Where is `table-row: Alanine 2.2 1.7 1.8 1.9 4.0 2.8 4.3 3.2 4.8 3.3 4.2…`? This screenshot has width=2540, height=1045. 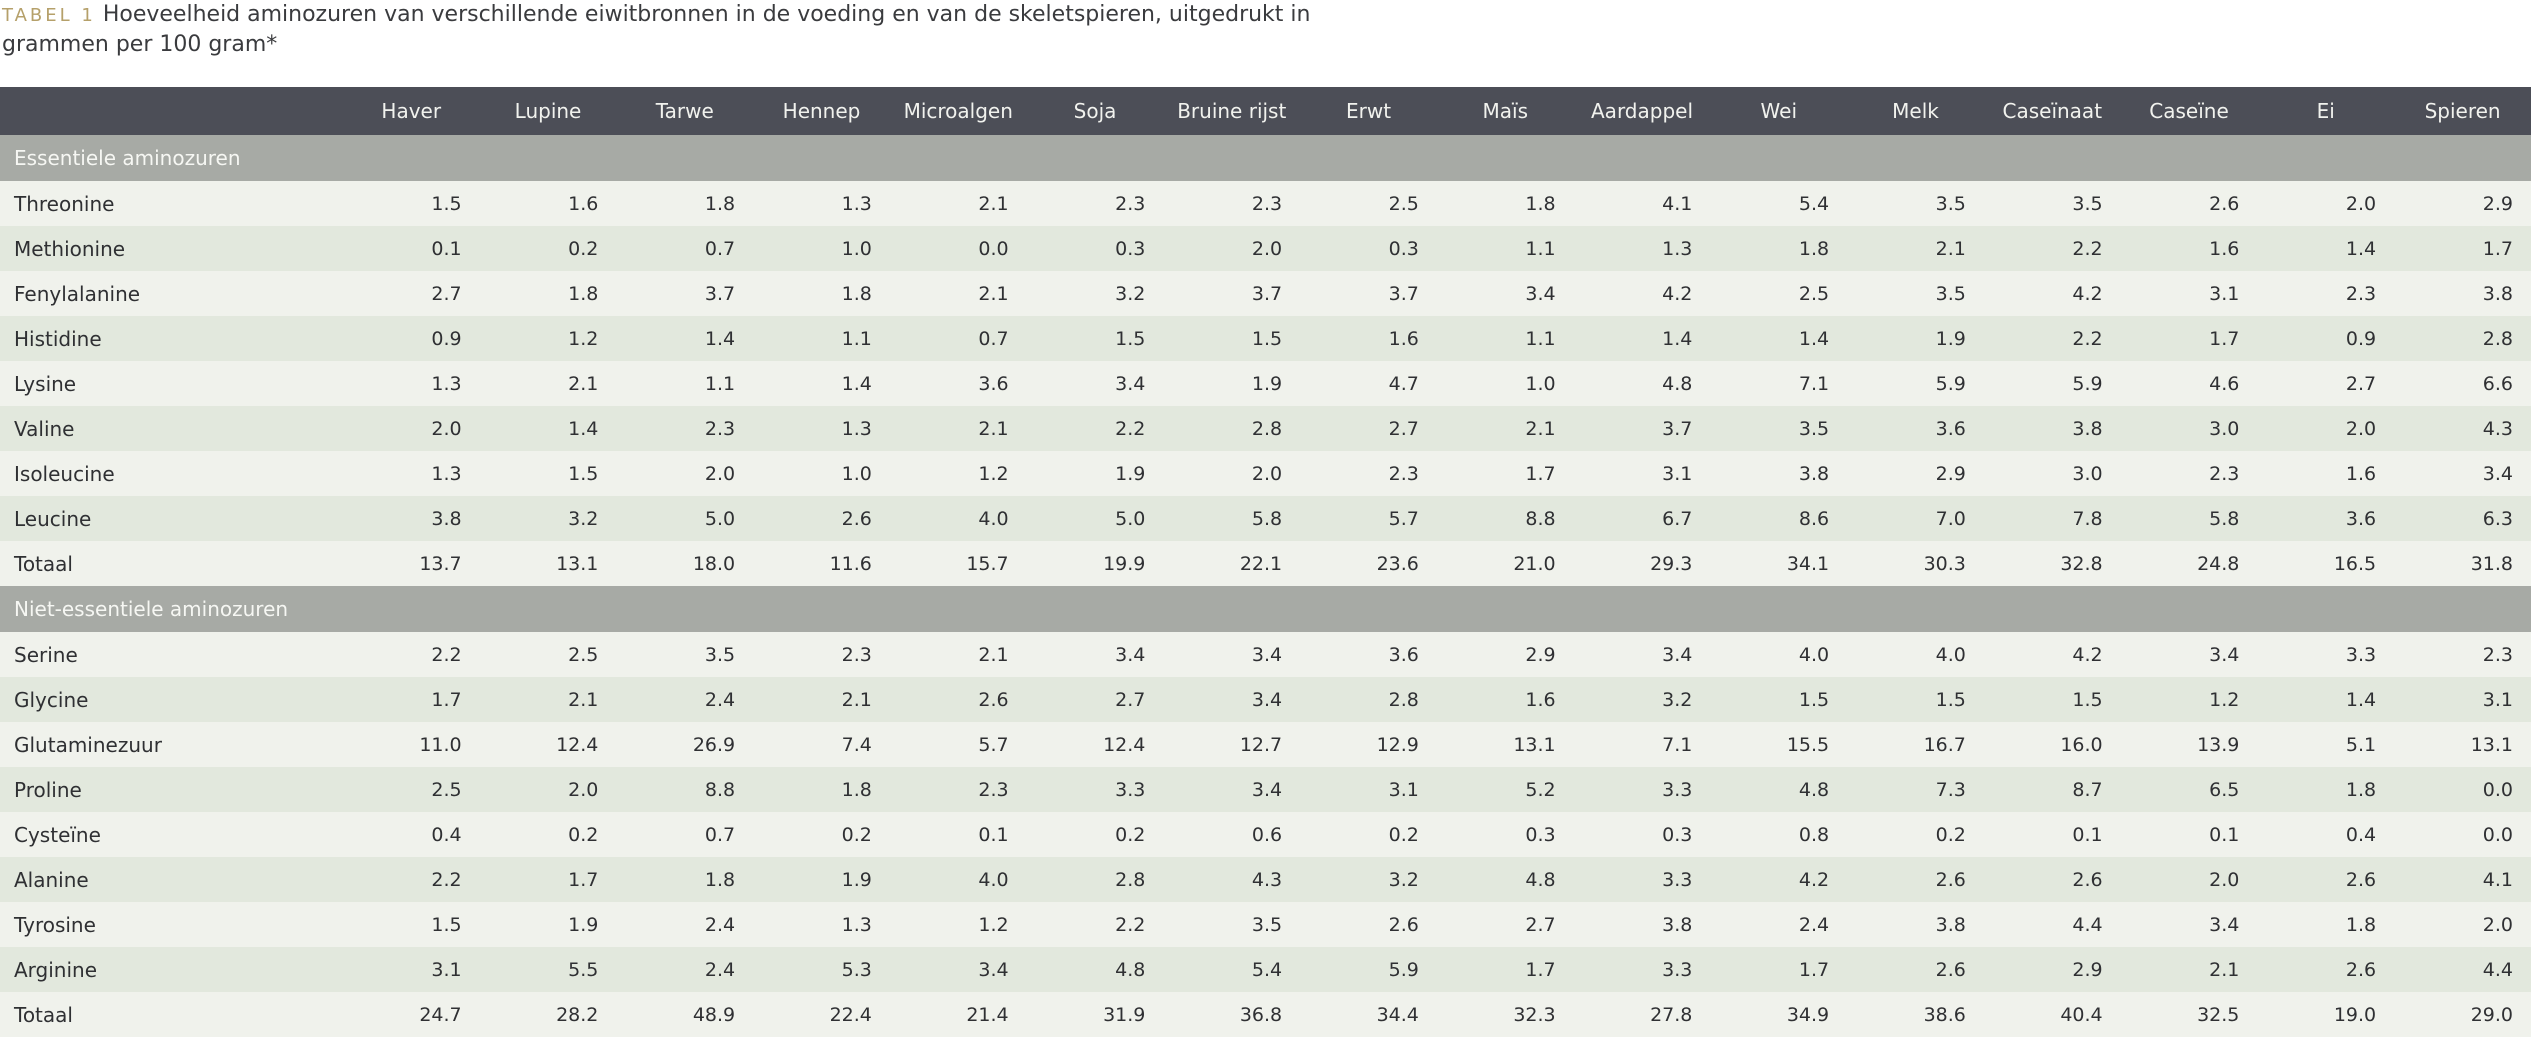 table-row: Alanine 2.2 1.7 1.8 1.9 4.0 2.8 4.3 3.2 4.8 3.3 4.2… is located at coordinates (1265, 879).